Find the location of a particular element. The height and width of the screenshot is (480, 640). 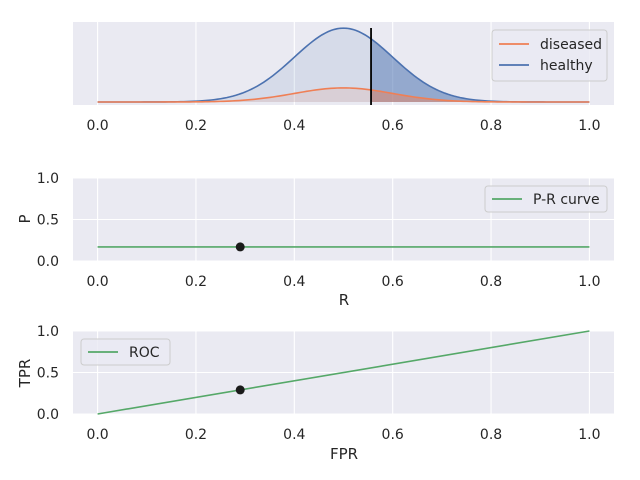

distribution-legend: diseased healthy is located at coordinates (549, 55).